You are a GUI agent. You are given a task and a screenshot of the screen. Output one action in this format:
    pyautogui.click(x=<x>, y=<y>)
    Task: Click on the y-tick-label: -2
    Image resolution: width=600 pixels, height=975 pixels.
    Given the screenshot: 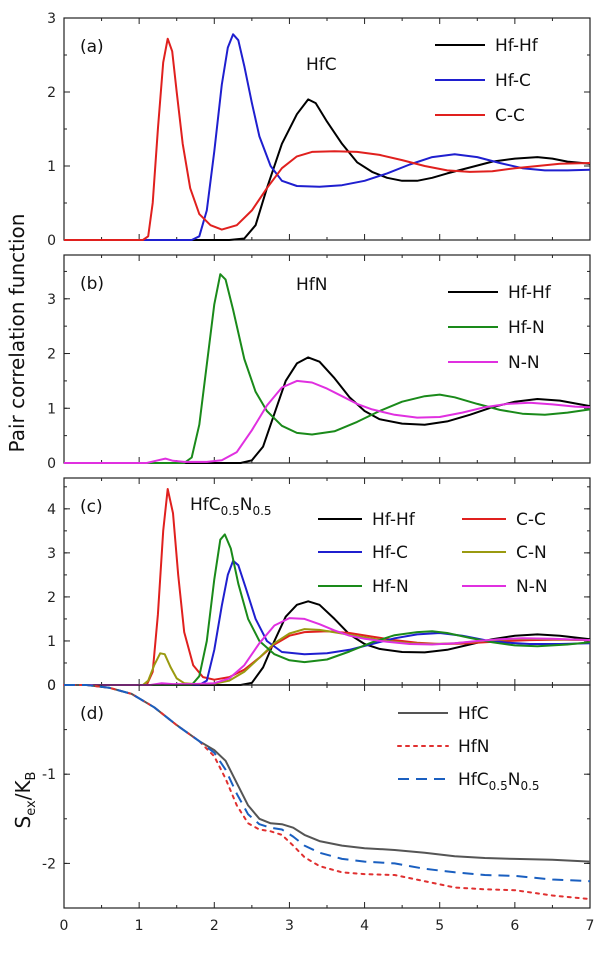 What is the action you would take?
    pyautogui.click(x=49, y=864)
    